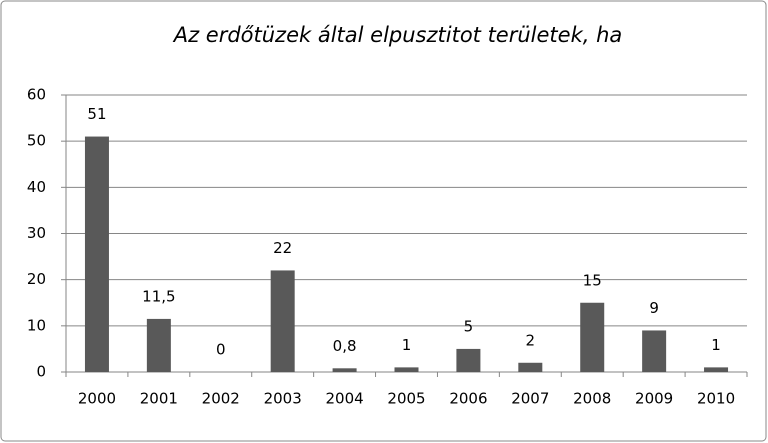 The image size is (768, 443). What do you see at coordinates (468, 399) in the screenshot?
I see `x-tick-label: 2006` at bounding box center [468, 399].